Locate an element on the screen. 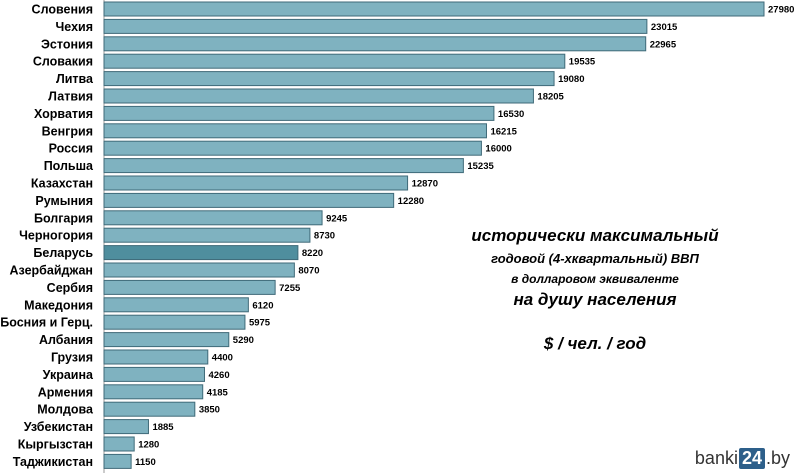  category-label: Болгария is located at coordinates (63, 218).